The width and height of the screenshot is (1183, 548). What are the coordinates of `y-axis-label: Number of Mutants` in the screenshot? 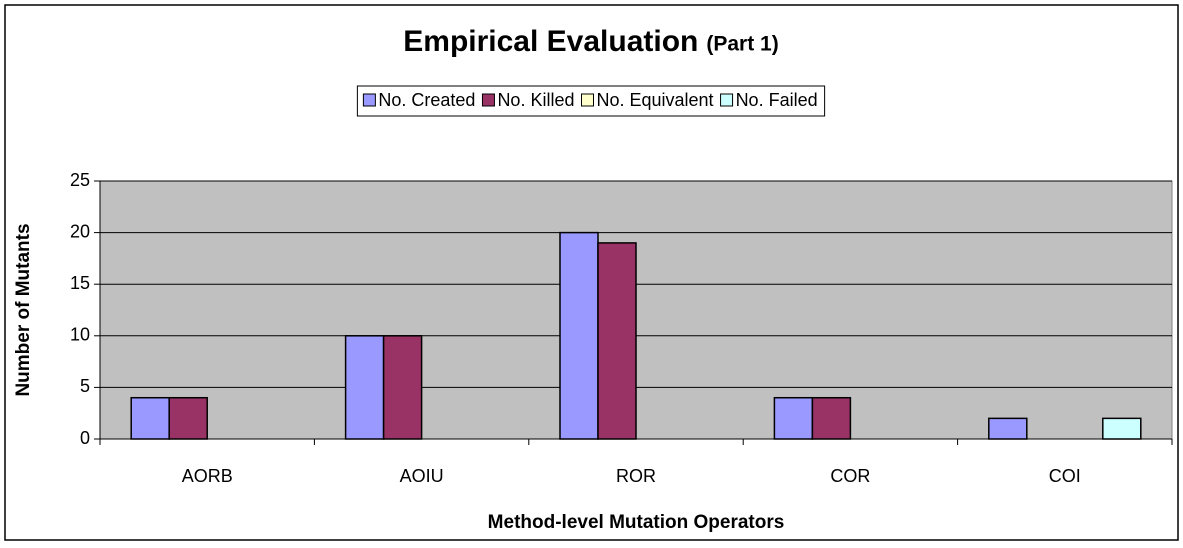 It's located at (23, 309).